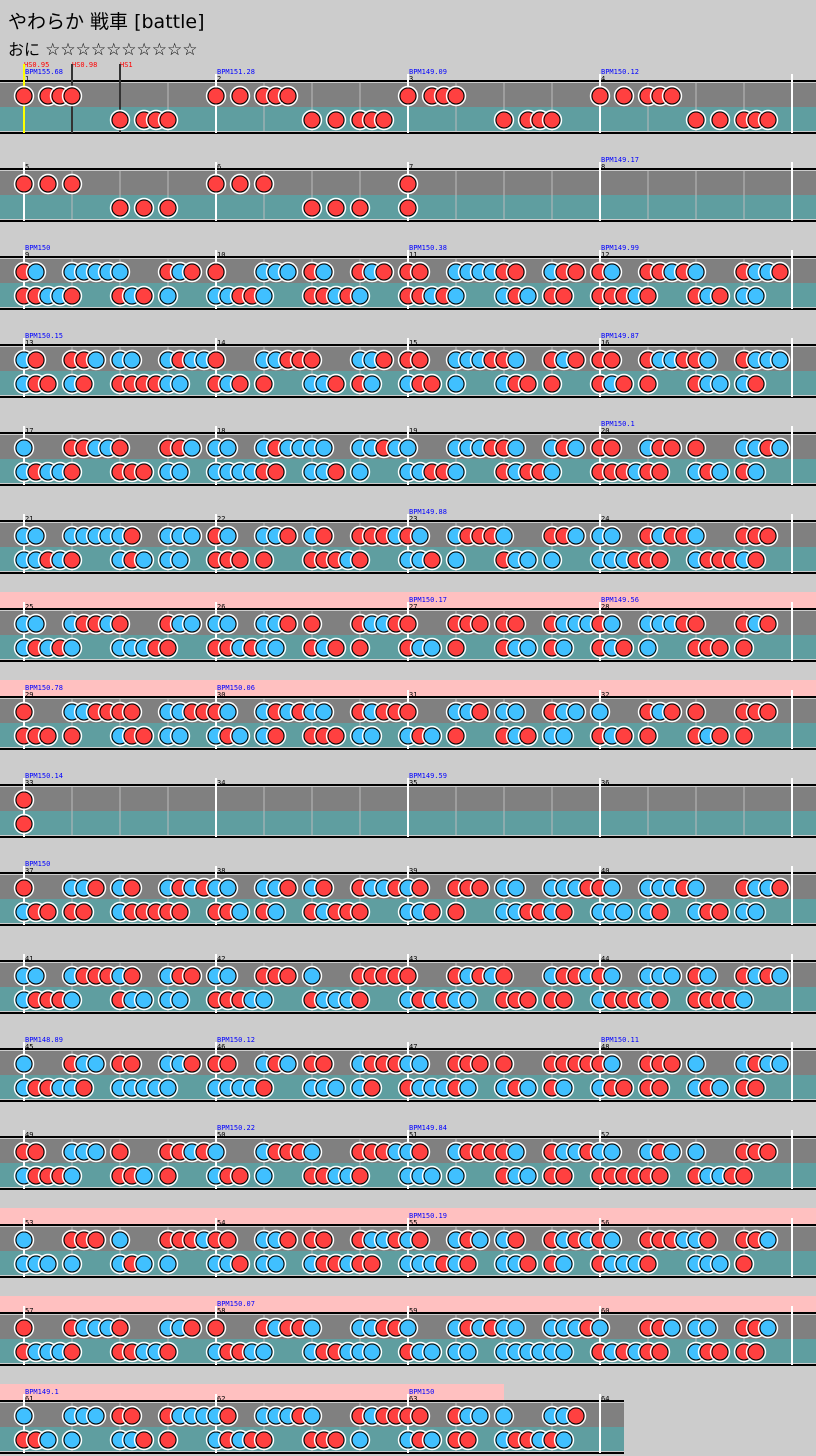 The height and width of the screenshot is (1456, 816). What do you see at coordinates (620, 248) in the screenshot?
I see `bpm-label: BPM149.99` at bounding box center [620, 248].